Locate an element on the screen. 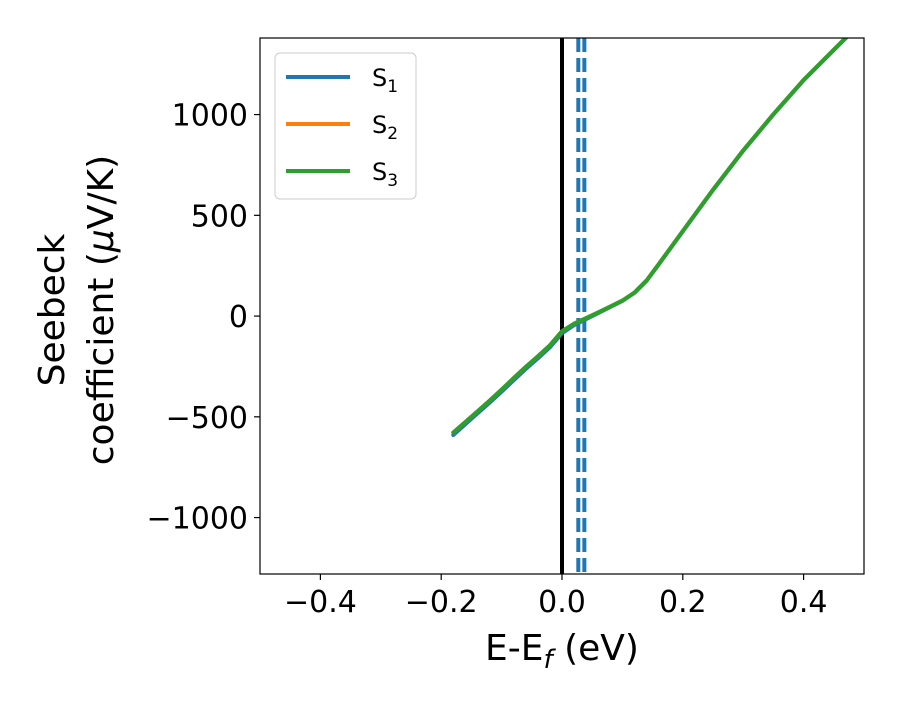 The image size is (900, 704). legend-label-s2: S2 is located at coordinates (385, 127).